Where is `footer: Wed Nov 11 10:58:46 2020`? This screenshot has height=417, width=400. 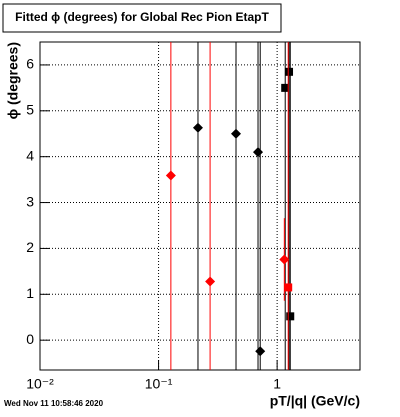 footer: Wed Nov 11 10:58:46 2020 is located at coordinates (54, 403).